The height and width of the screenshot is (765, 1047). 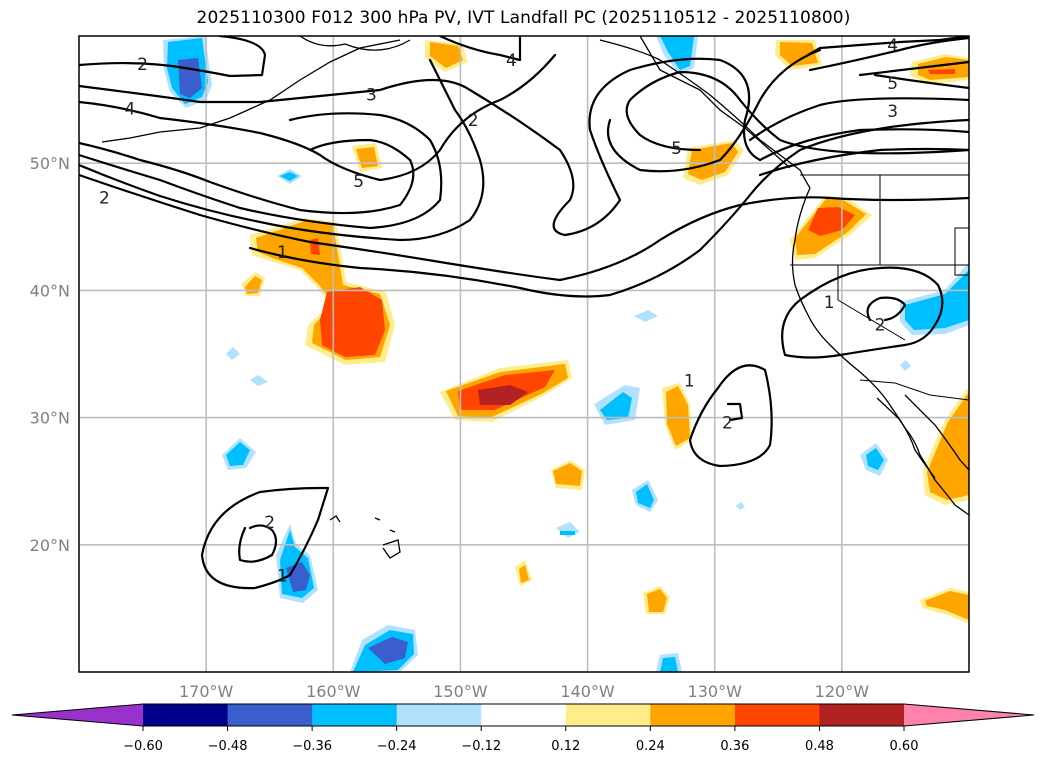 I want to click on colorbar-tick-label: 0.60, so click(x=904, y=746).